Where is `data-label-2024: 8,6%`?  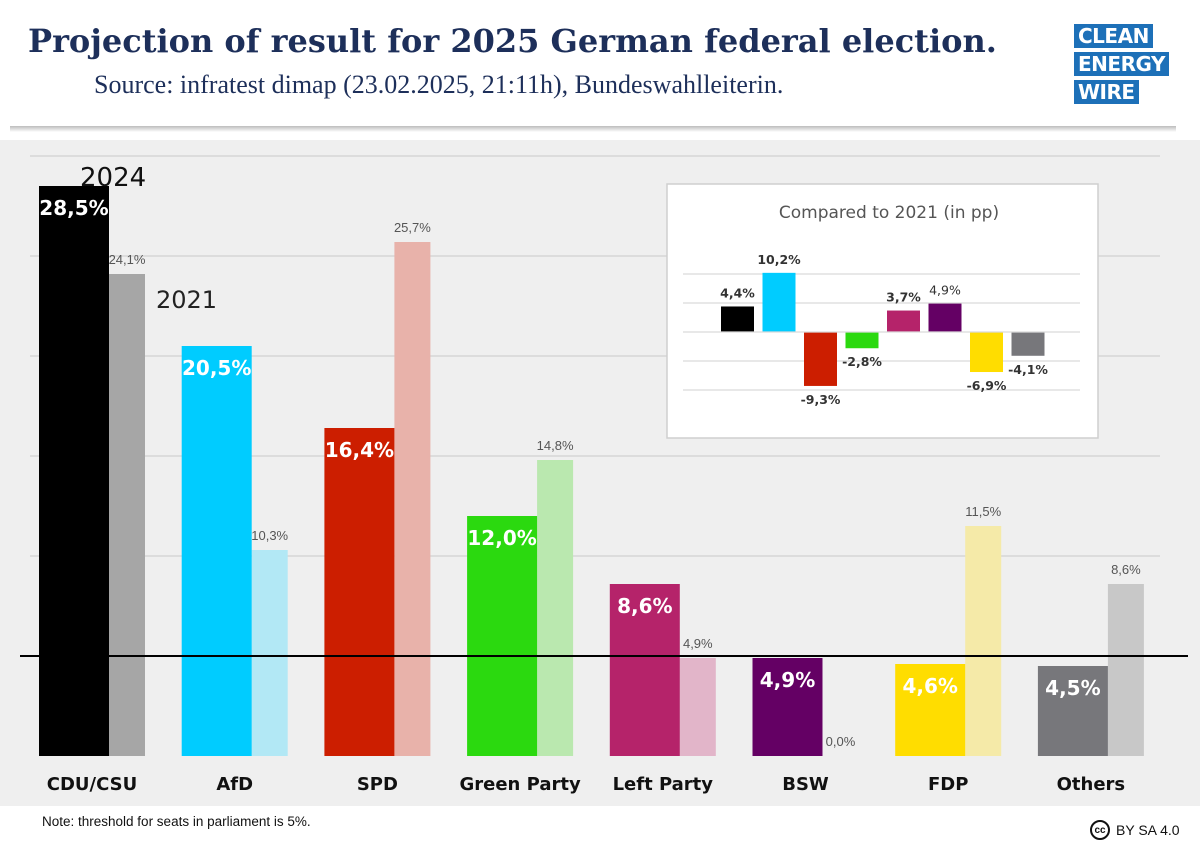
data-label-2024: 8,6% is located at coordinates (644, 606).